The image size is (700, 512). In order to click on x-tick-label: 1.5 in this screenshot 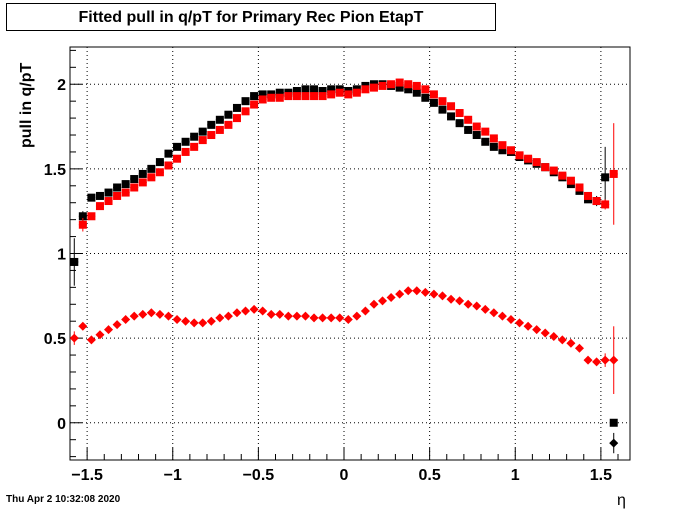, I will do `click(601, 475)`.